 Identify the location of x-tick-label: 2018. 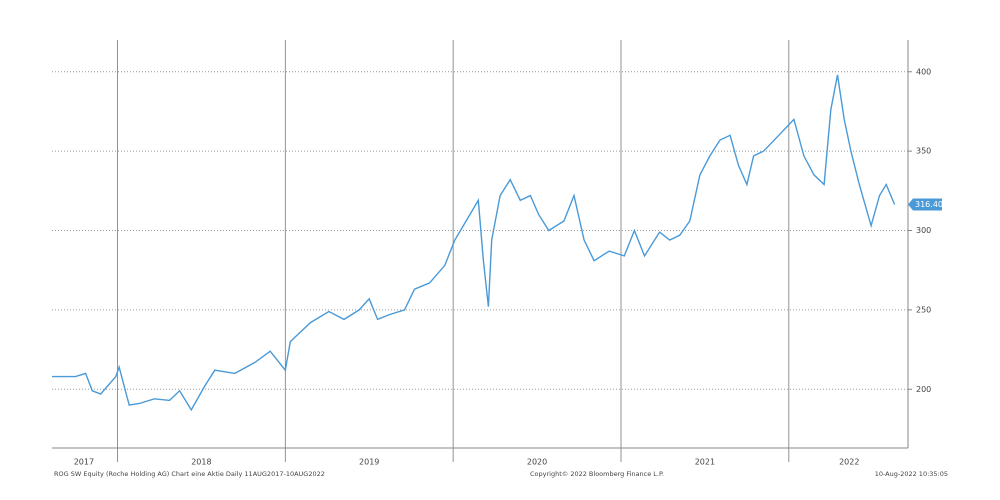
(201, 462).